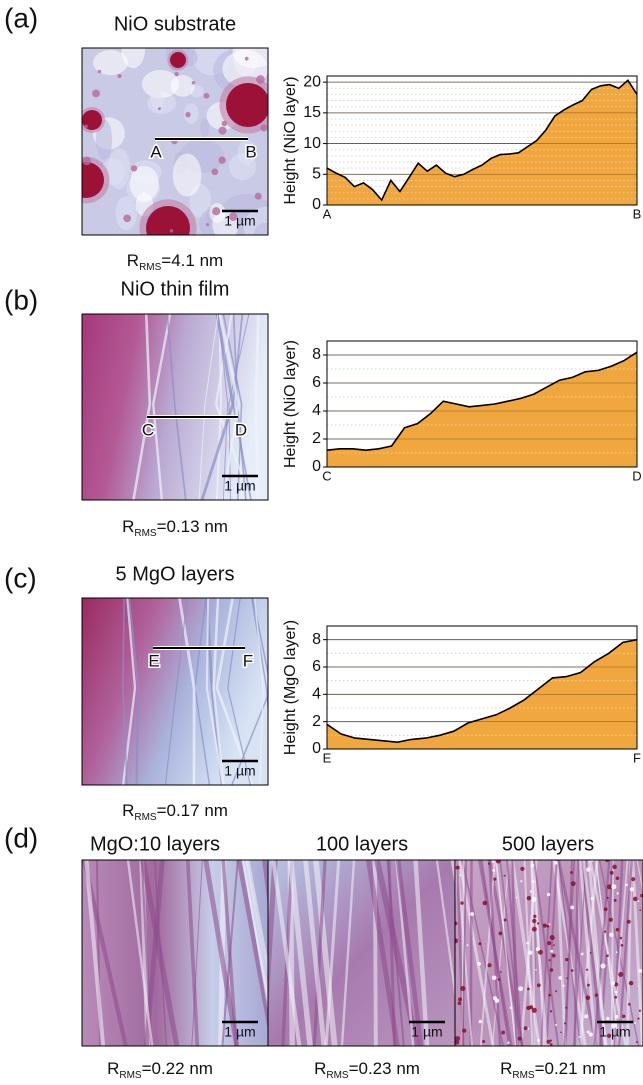  Describe the element at coordinates (327, 757) in the screenshot. I see `x-end-label: E` at that location.